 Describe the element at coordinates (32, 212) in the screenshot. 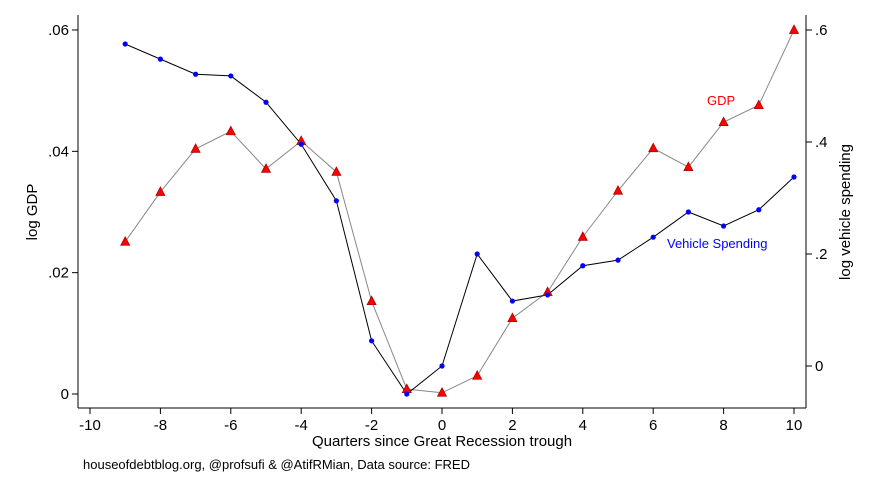

I see `y-left-axis-label: log GDP` at that location.